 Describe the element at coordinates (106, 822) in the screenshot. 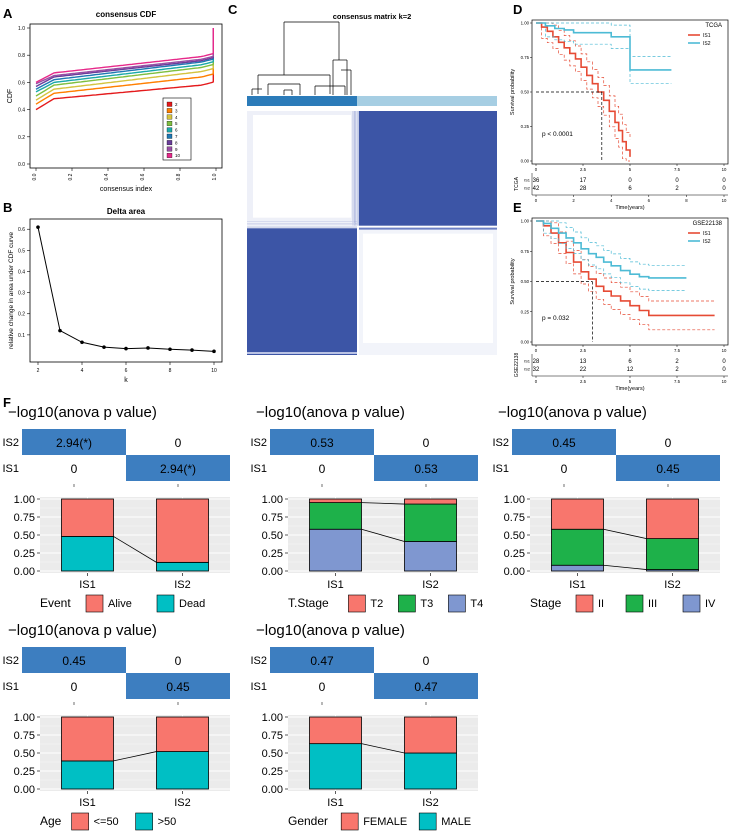

I see `legend-label-xx50: <=50` at that location.